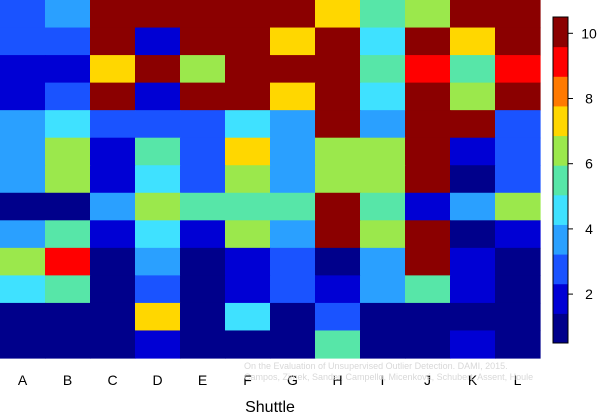  What do you see at coordinates (574, 180) in the screenshot?
I see `color-legend: 2 4 6 8 10` at bounding box center [574, 180].